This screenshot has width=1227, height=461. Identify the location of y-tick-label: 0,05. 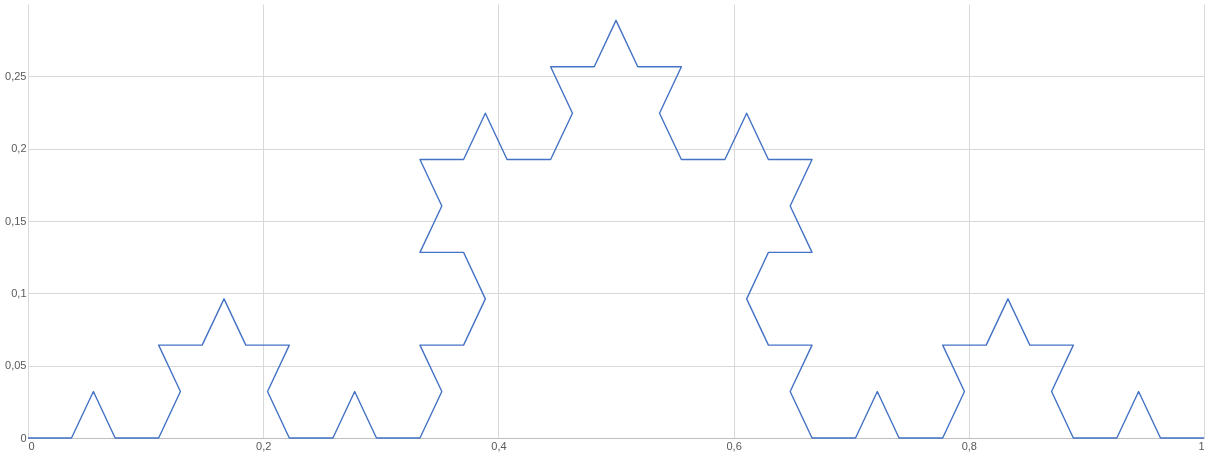
(16, 365).